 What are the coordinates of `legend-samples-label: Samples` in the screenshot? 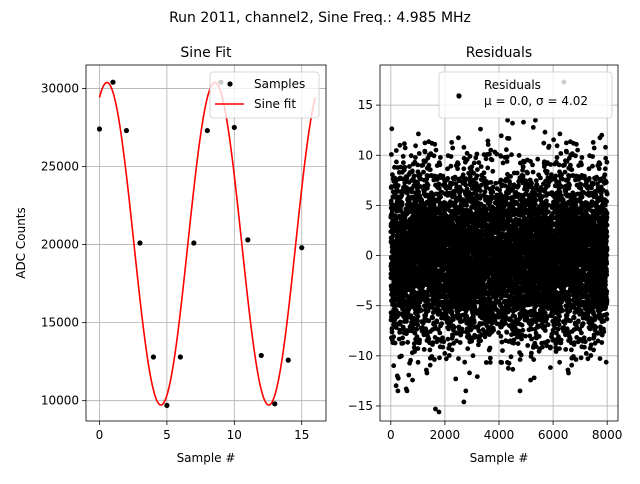 It's located at (279, 84).